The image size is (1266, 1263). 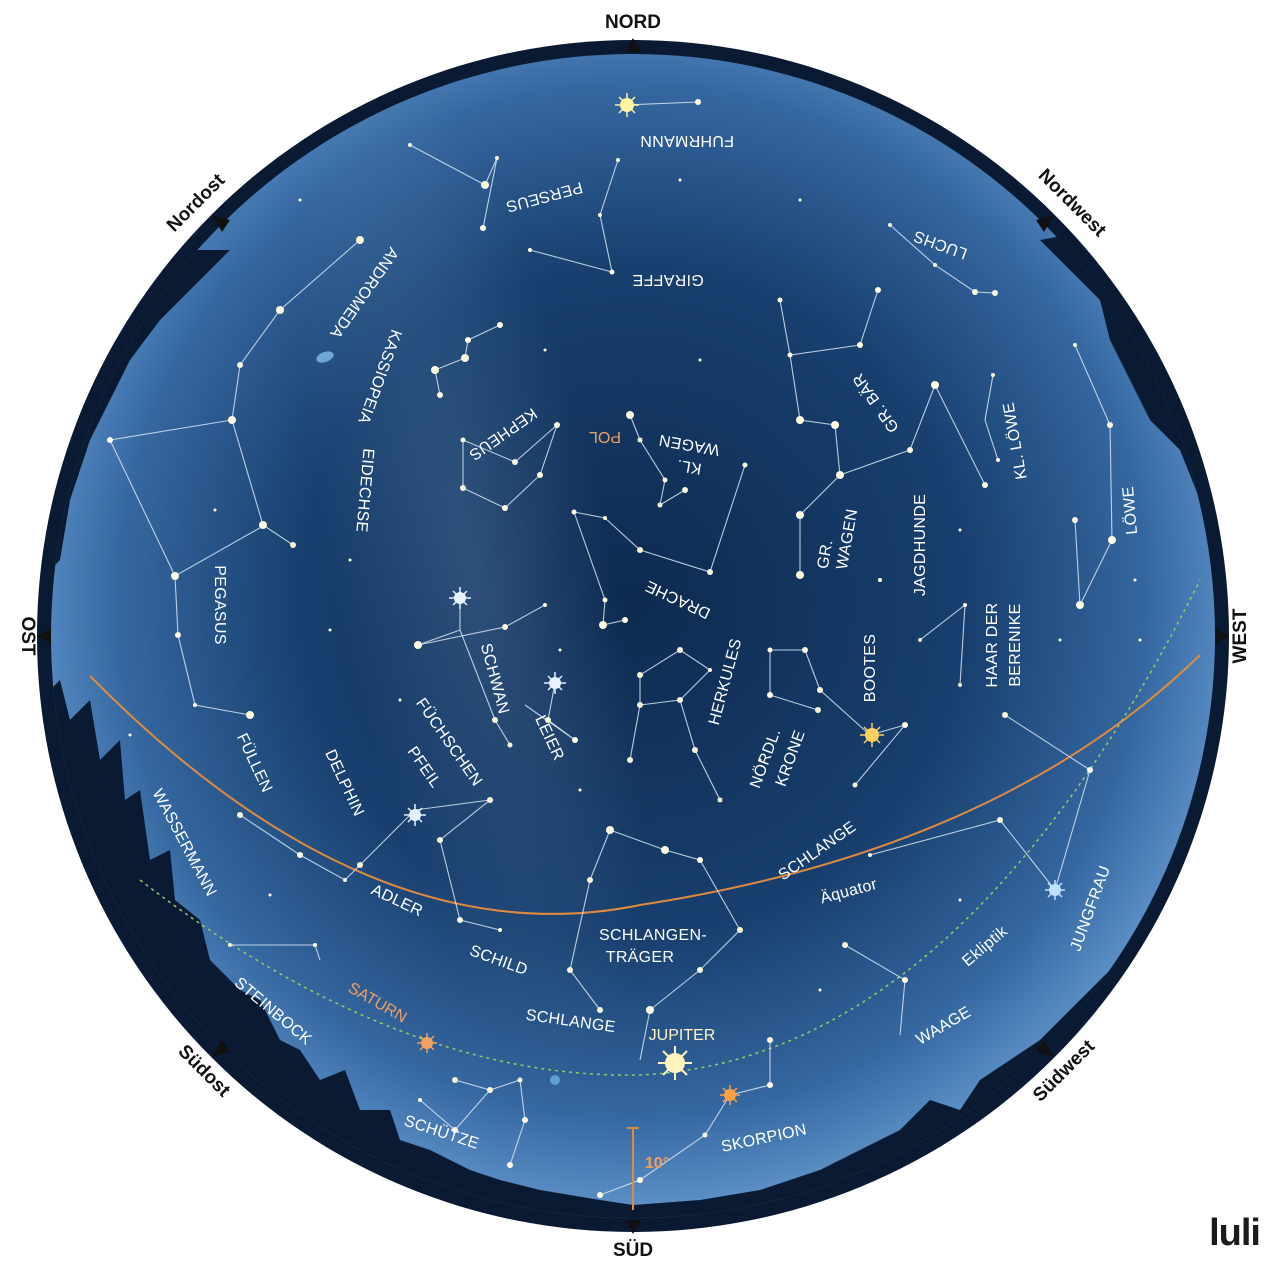 What do you see at coordinates (1235, 1233) in the screenshot?
I see `publisher-logo: luli` at bounding box center [1235, 1233].